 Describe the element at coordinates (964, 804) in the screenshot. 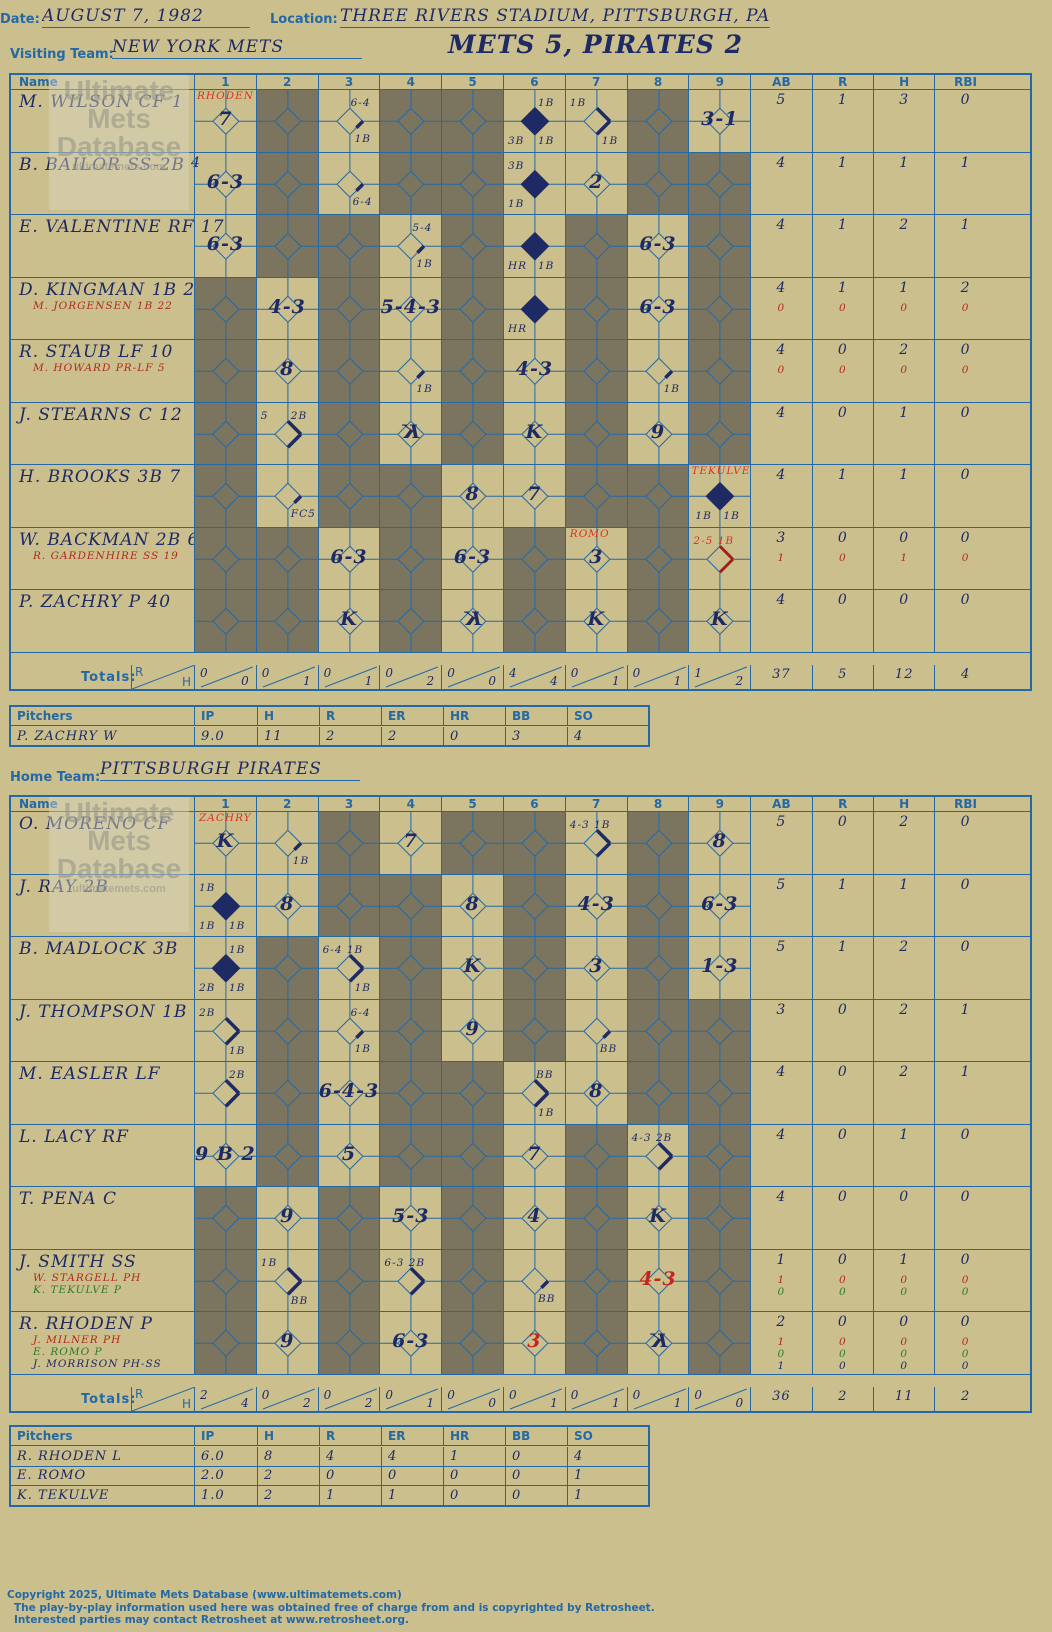

I see `stat-header-rbi: RBI` at that location.